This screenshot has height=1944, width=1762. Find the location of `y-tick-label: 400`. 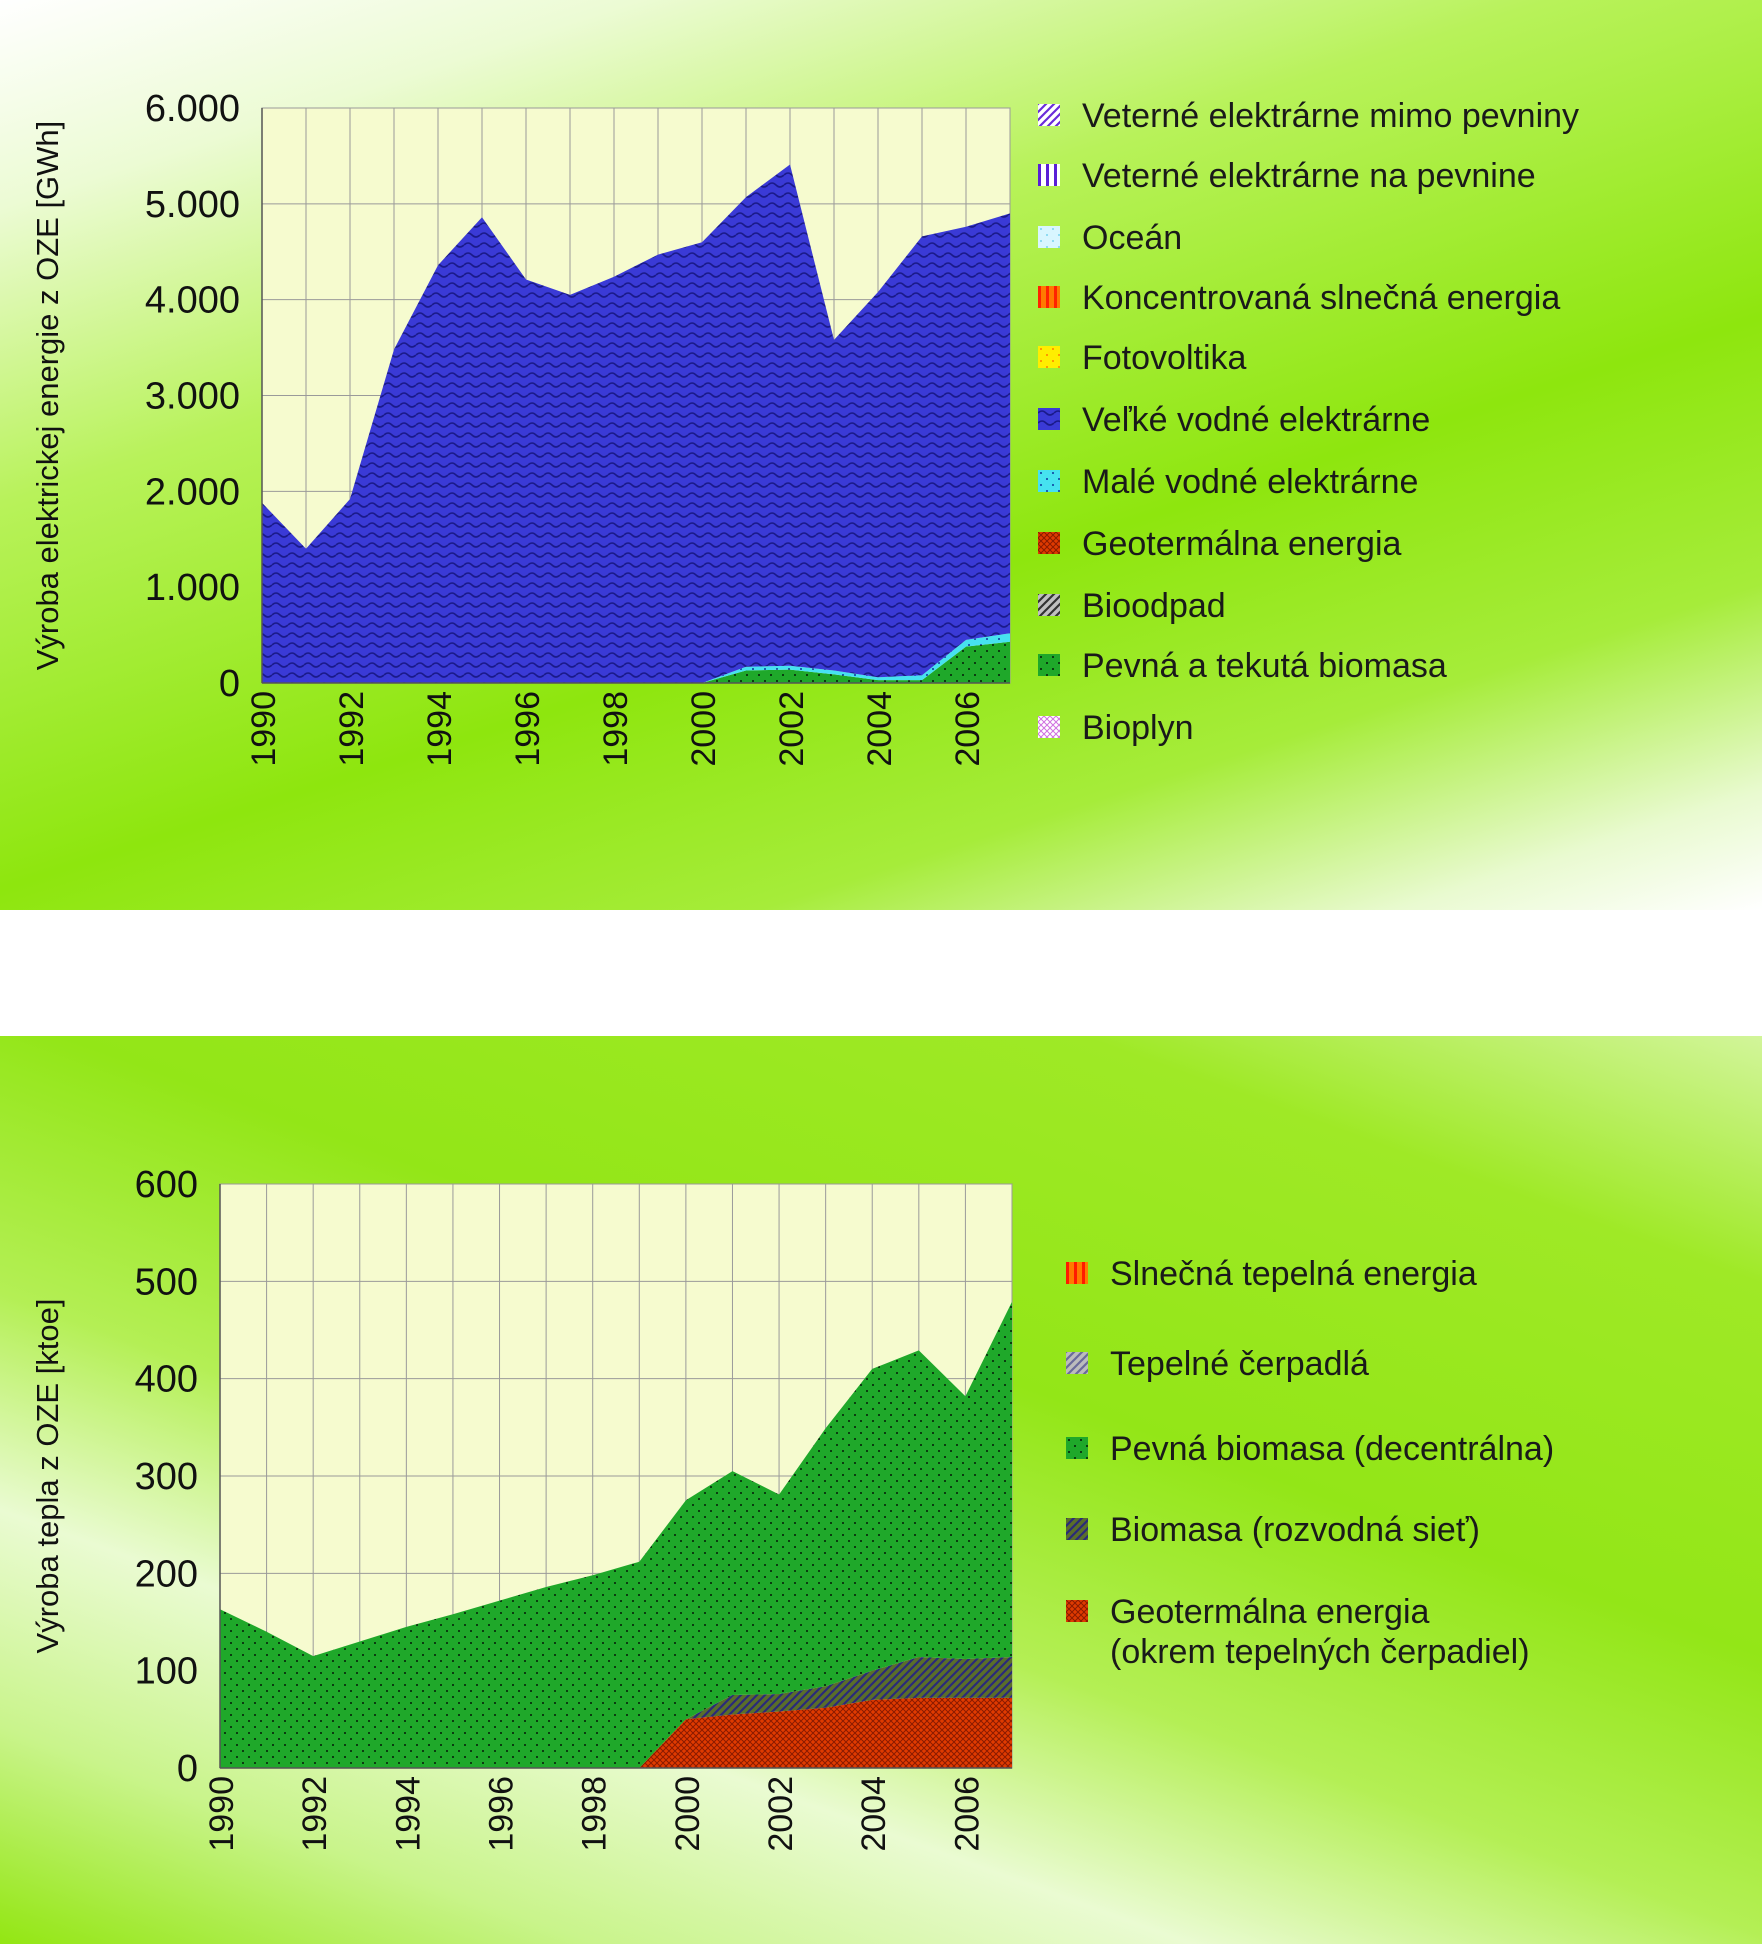

y-tick-label: 400 is located at coordinates (166, 1380).